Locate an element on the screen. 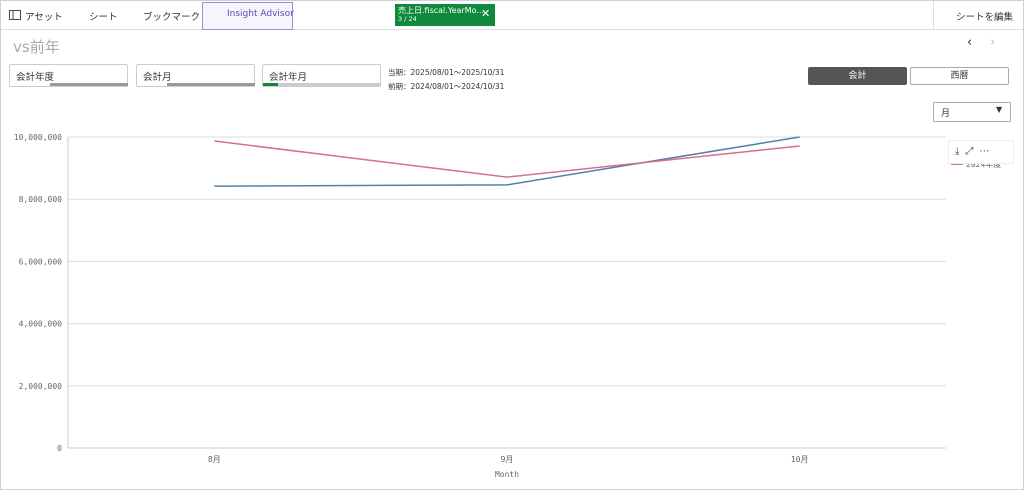 This screenshot has height=490, width=1024. legend-label: 2024年度 is located at coordinates (983, 164).